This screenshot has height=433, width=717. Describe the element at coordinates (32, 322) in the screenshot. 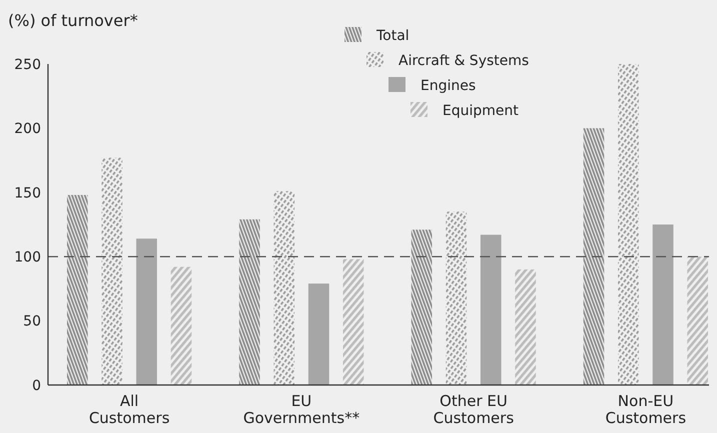

I see `y-tick-label: 50` at that location.